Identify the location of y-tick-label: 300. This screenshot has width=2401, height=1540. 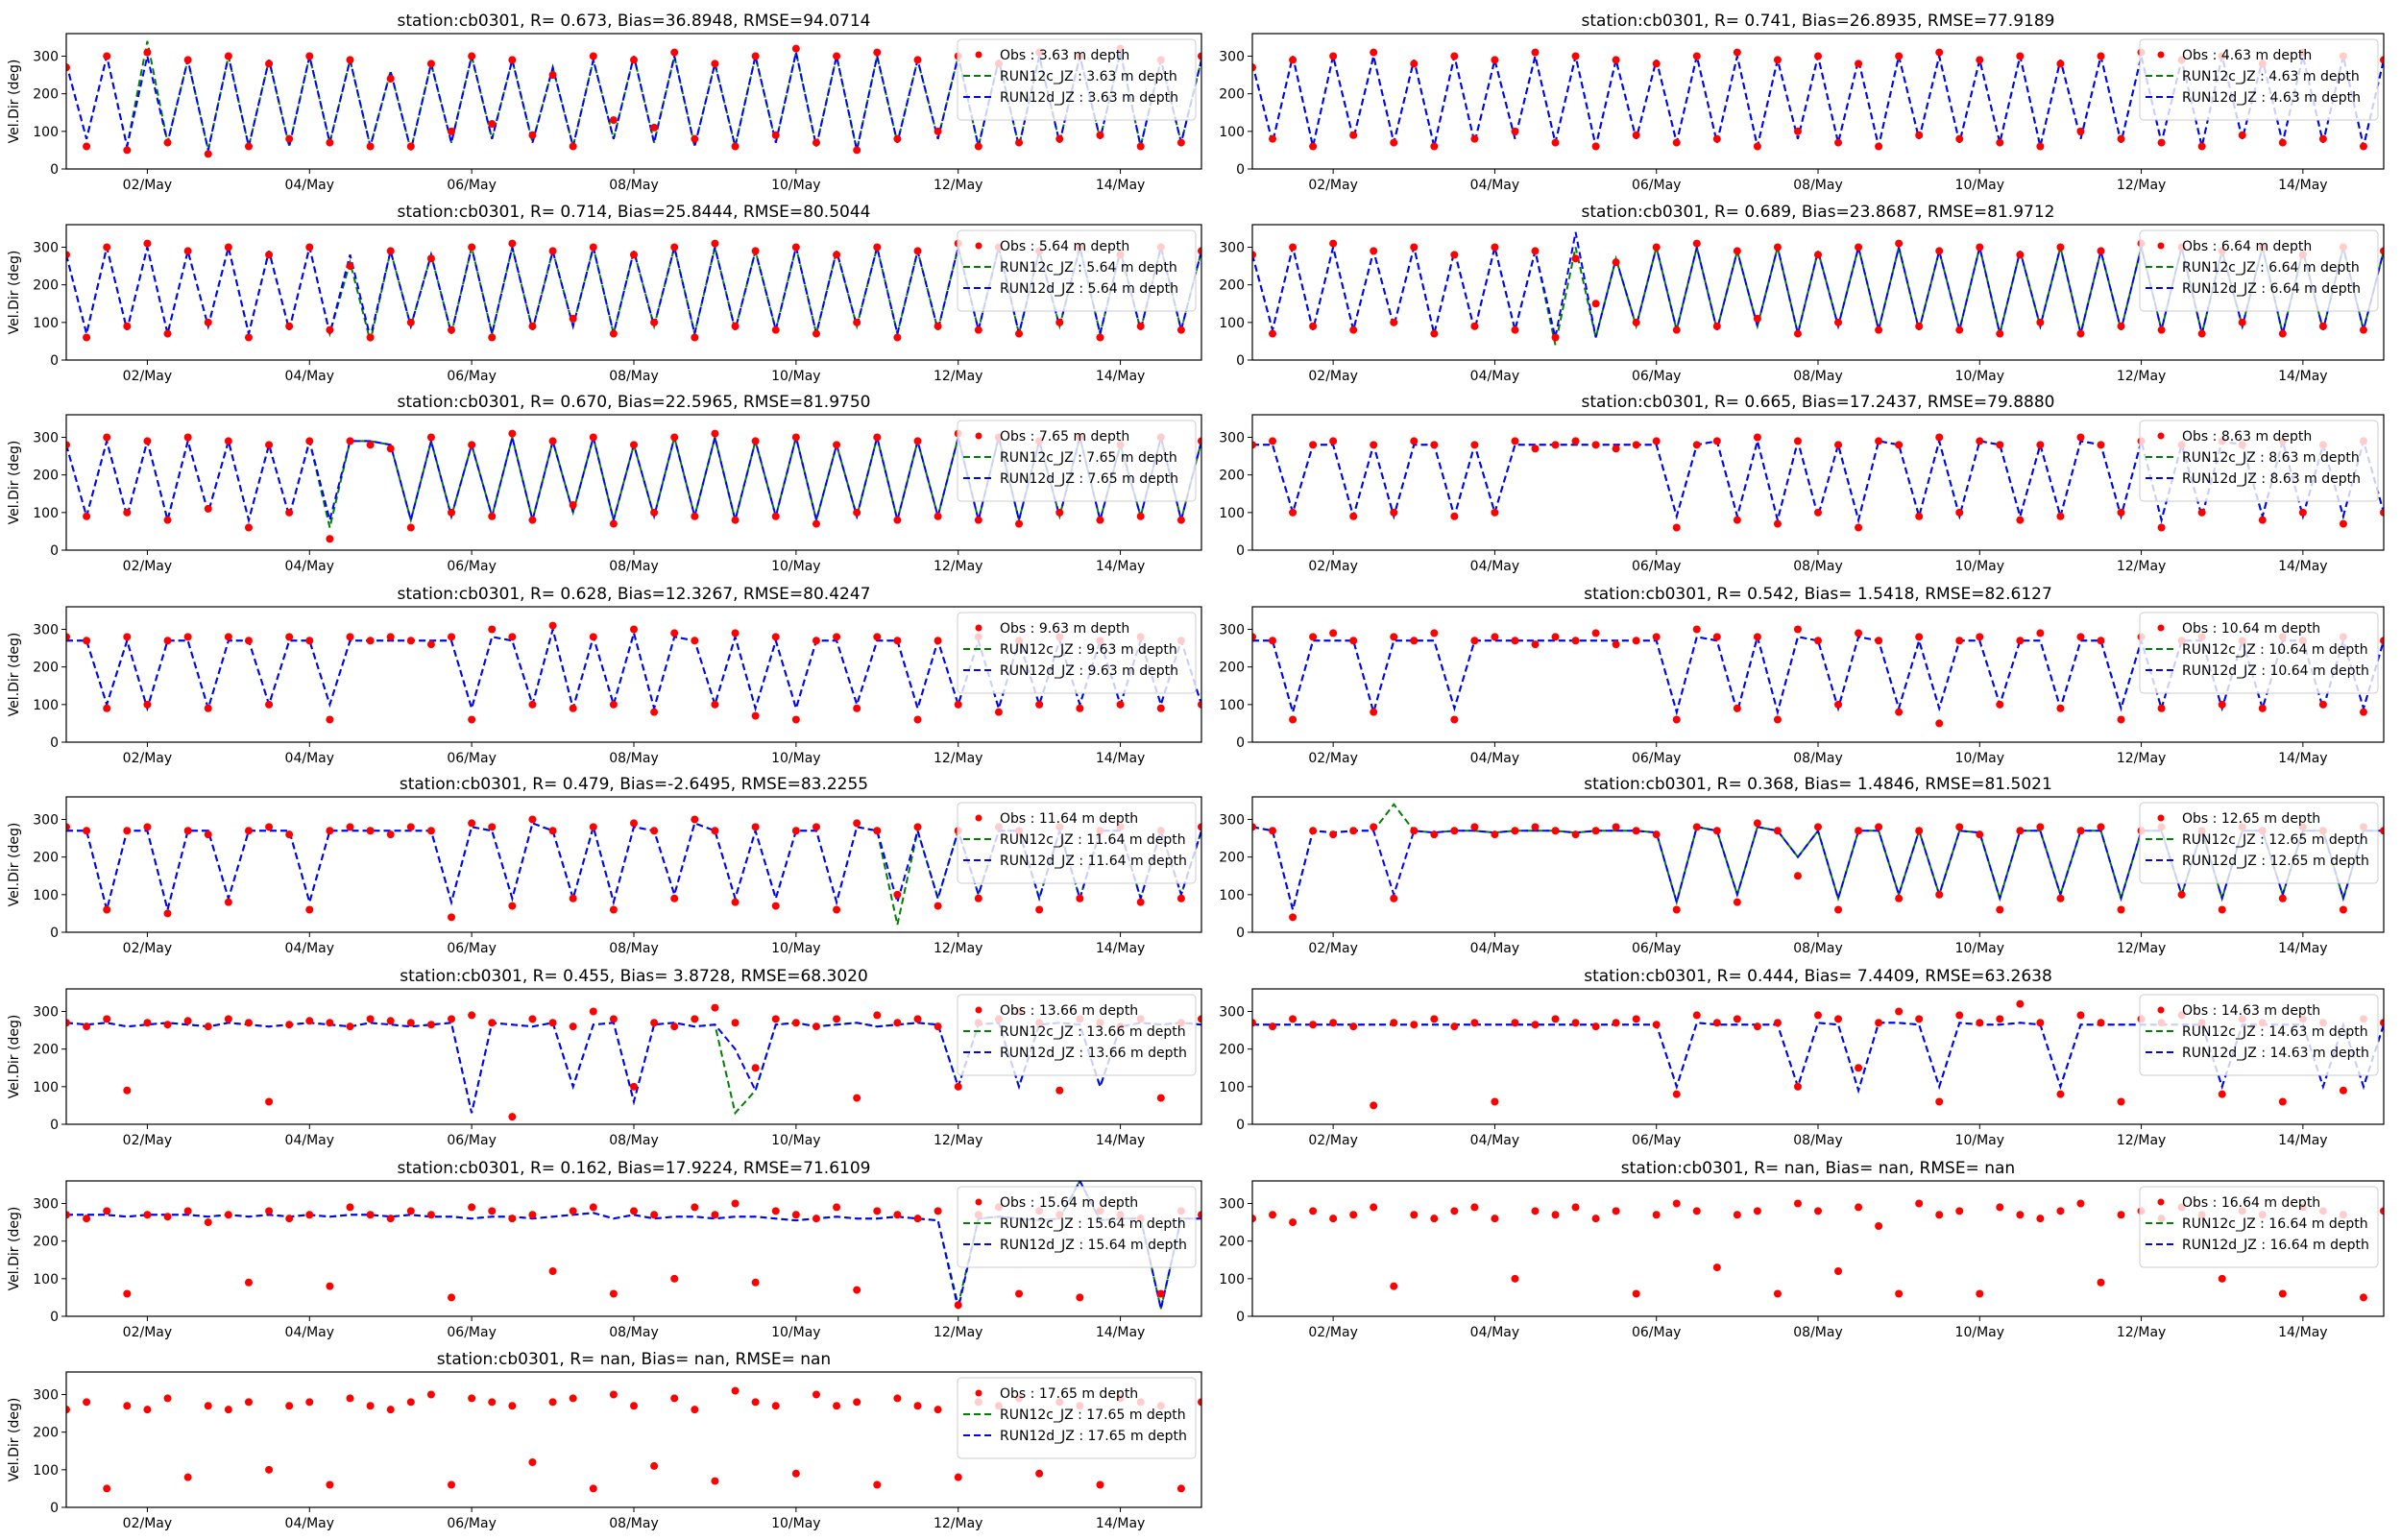
(1232, 631).